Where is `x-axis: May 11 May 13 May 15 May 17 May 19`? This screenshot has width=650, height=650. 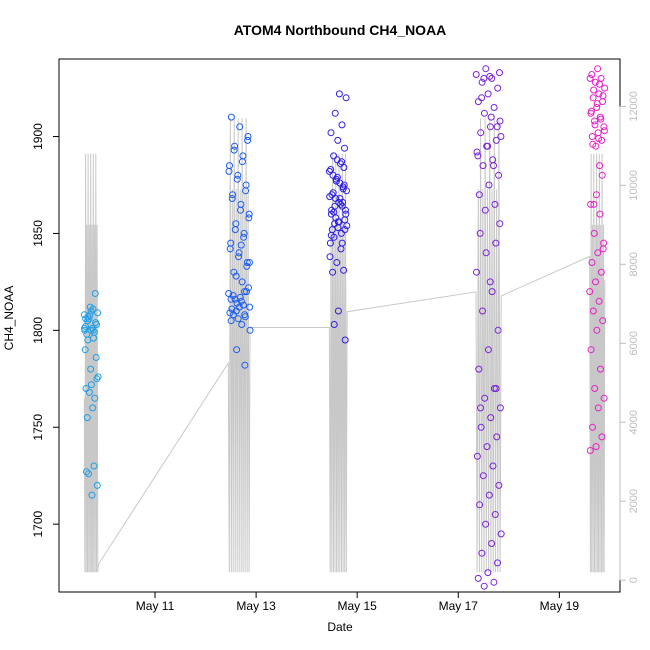
x-axis: May 11 May 13 May 15 May 17 May 19 is located at coordinates (357, 602).